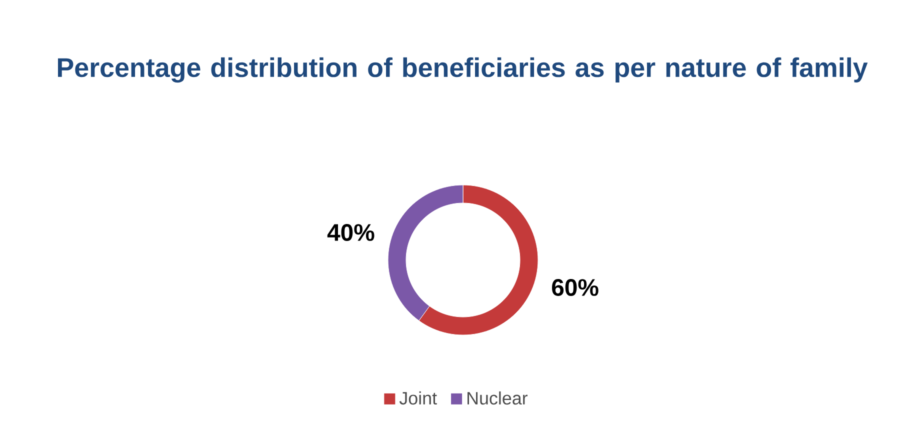 The height and width of the screenshot is (430, 909). What do you see at coordinates (498, 398) in the screenshot?
I see `legend-label: Nuclear` at bounding box center [498, 398].